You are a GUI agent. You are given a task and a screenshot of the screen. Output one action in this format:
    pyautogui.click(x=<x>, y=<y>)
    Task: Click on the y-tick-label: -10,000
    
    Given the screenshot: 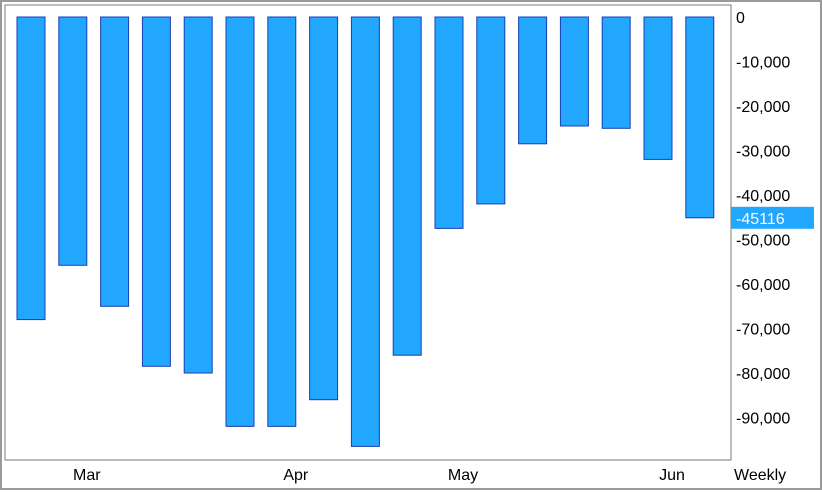 What is the action you would take?
    pyautogui.click(x=763, y=63)
    